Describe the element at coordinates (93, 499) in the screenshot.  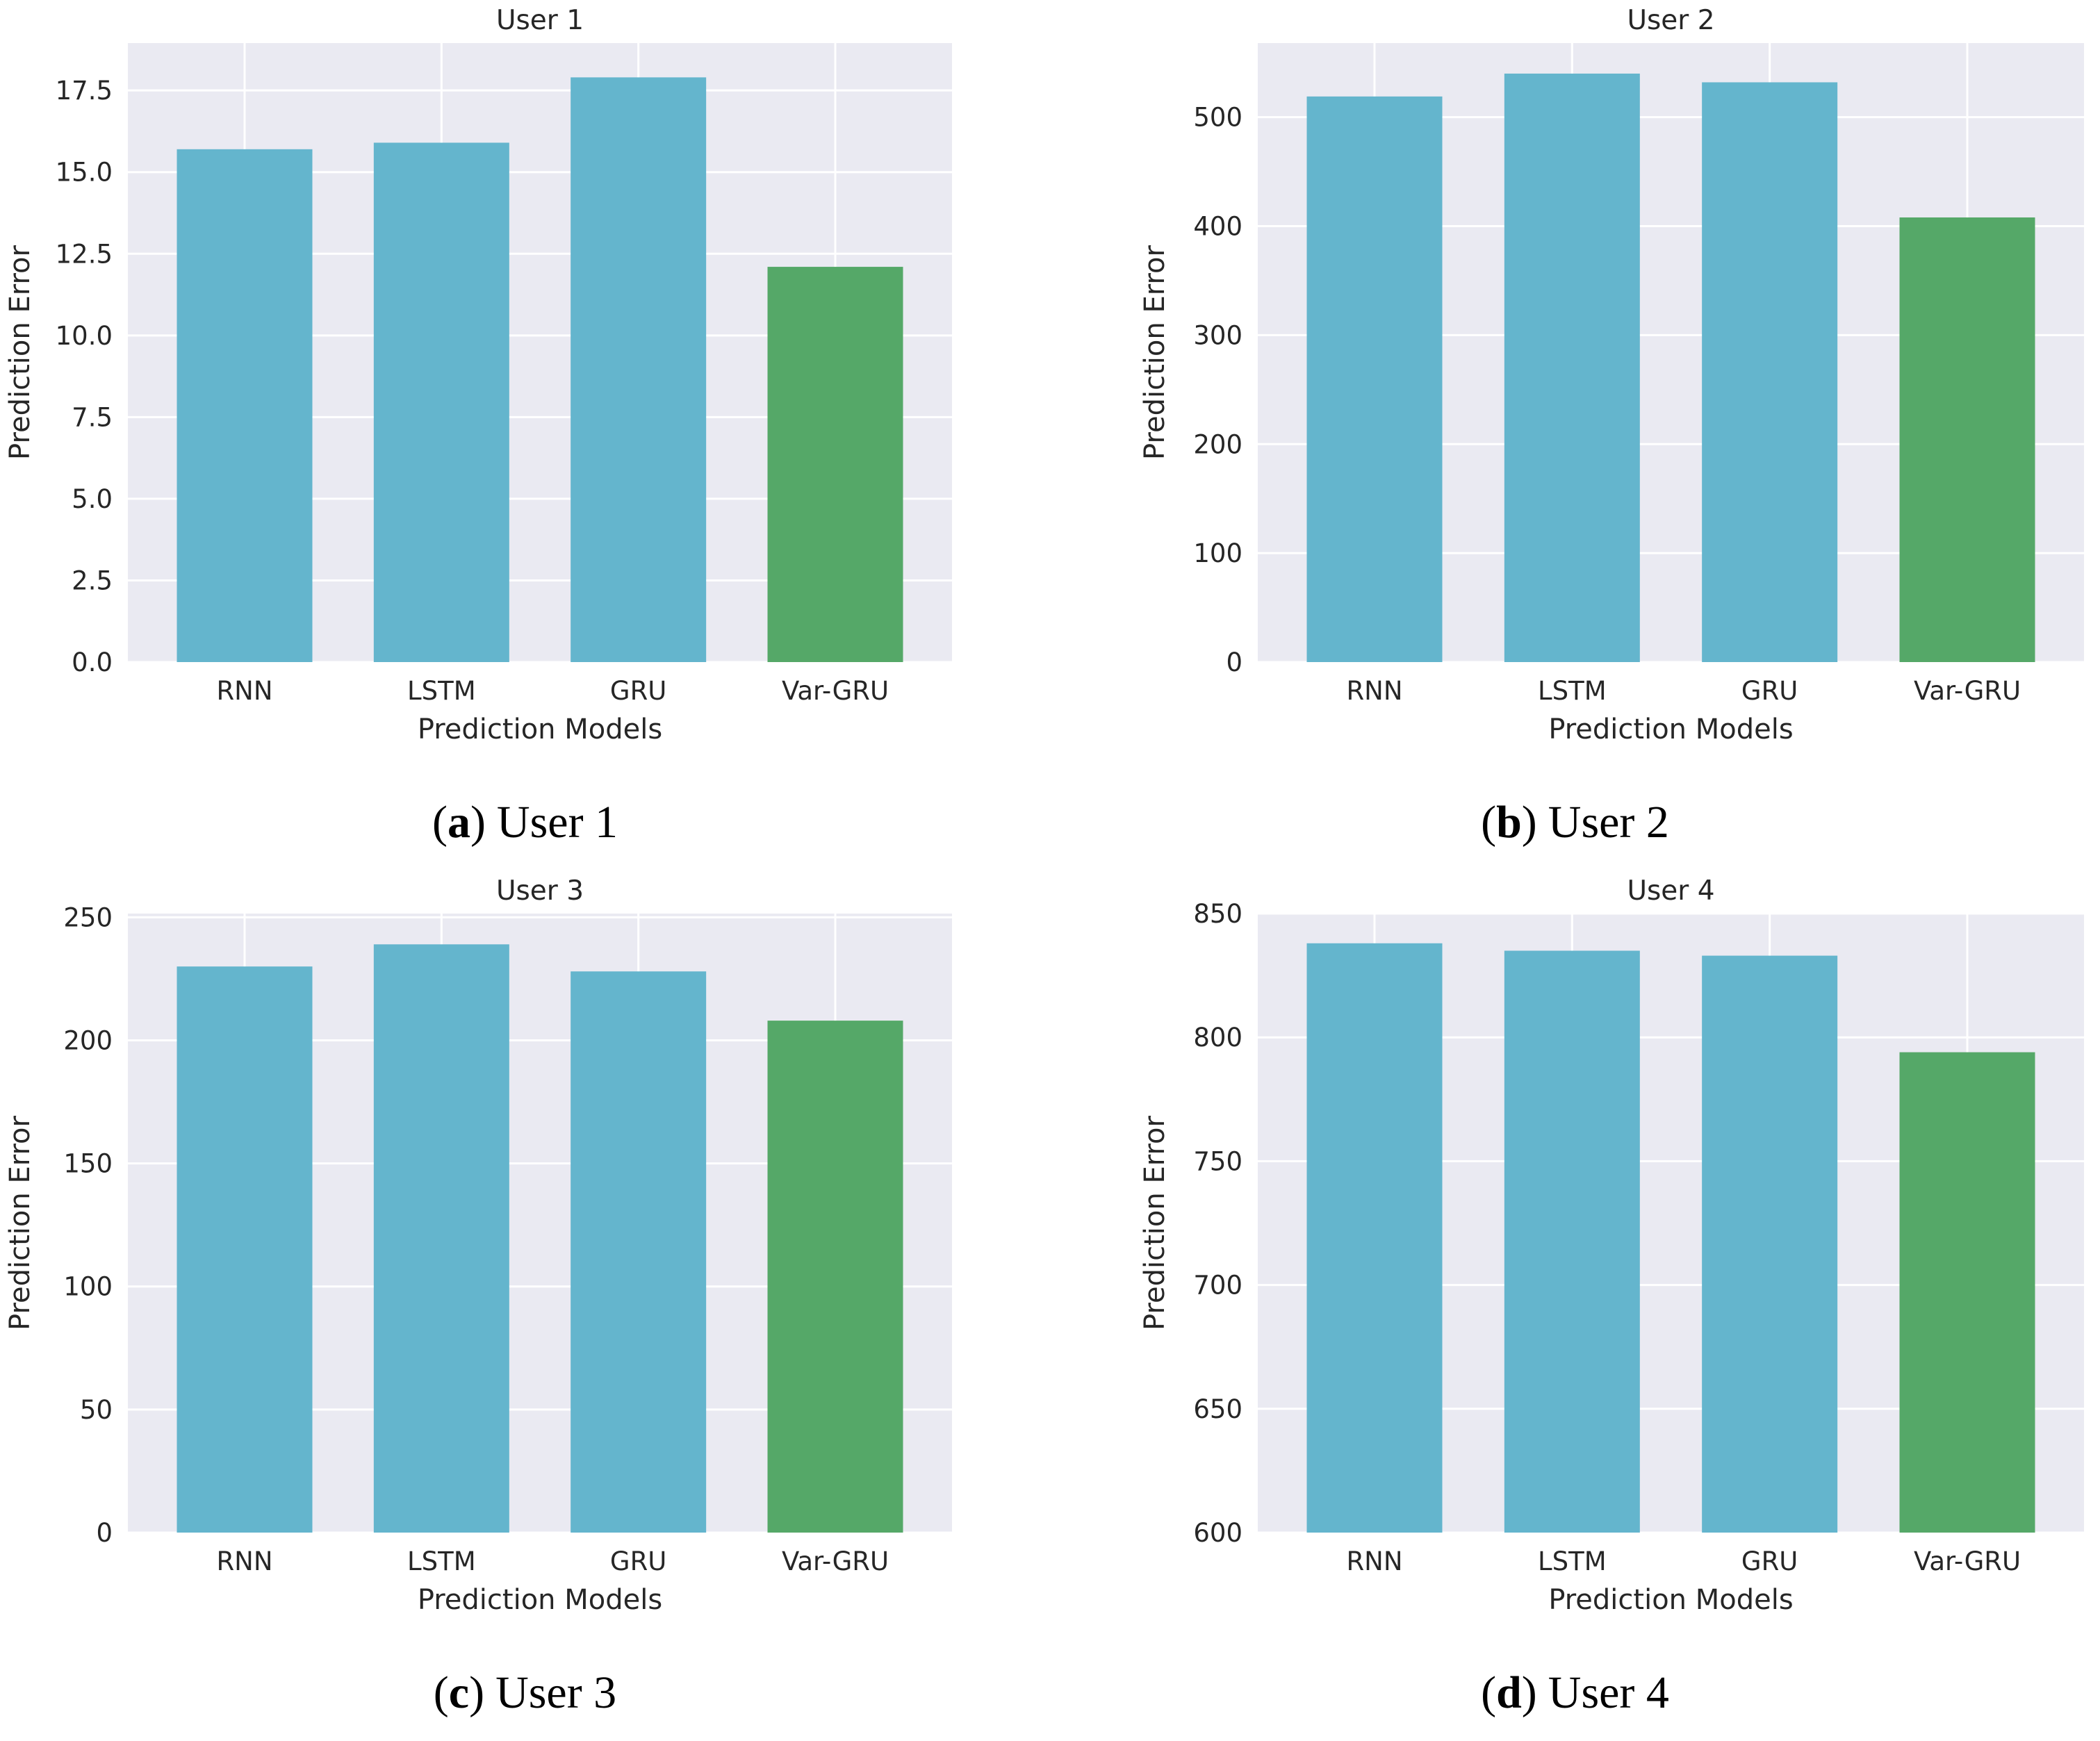
I see `ytick-label-5.0: 5.0` at that location.